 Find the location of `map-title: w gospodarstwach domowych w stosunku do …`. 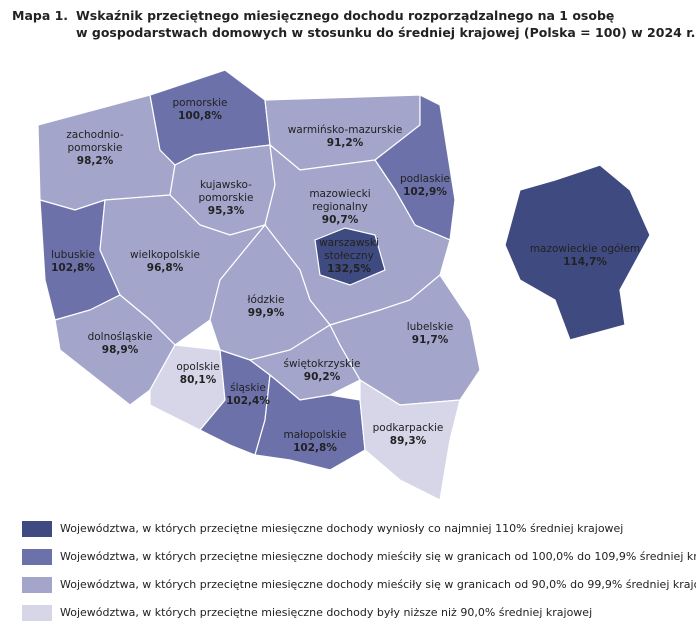

map-title: w gospodarstwach domowych w stosunku do … is located at coordinates (385, 32).